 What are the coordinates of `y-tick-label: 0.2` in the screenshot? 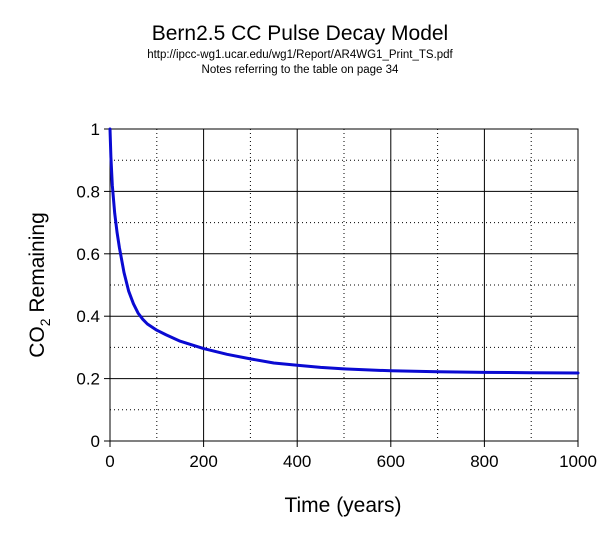 It's located at (88, 379).